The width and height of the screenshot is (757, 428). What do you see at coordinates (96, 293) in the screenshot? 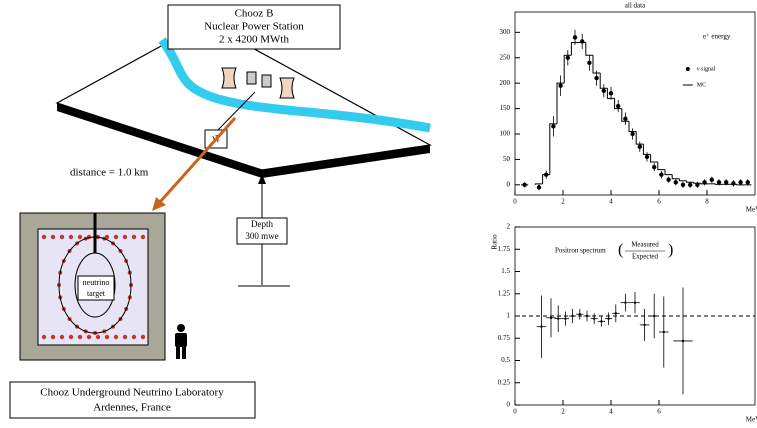
I see `target-text: target` at bounding box center [96, 293].